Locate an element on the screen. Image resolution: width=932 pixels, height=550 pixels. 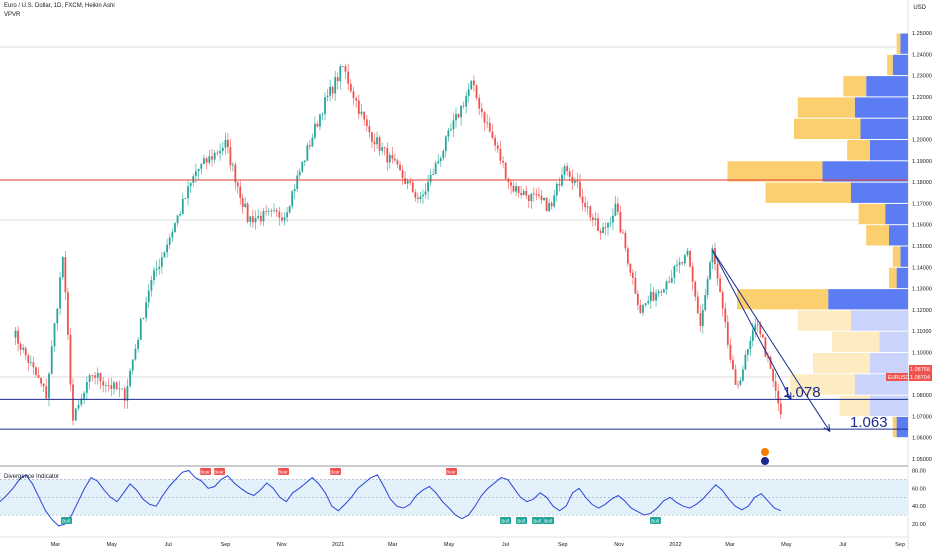
price-tick-label: 1.07000 is located at coordinates (922, 417).